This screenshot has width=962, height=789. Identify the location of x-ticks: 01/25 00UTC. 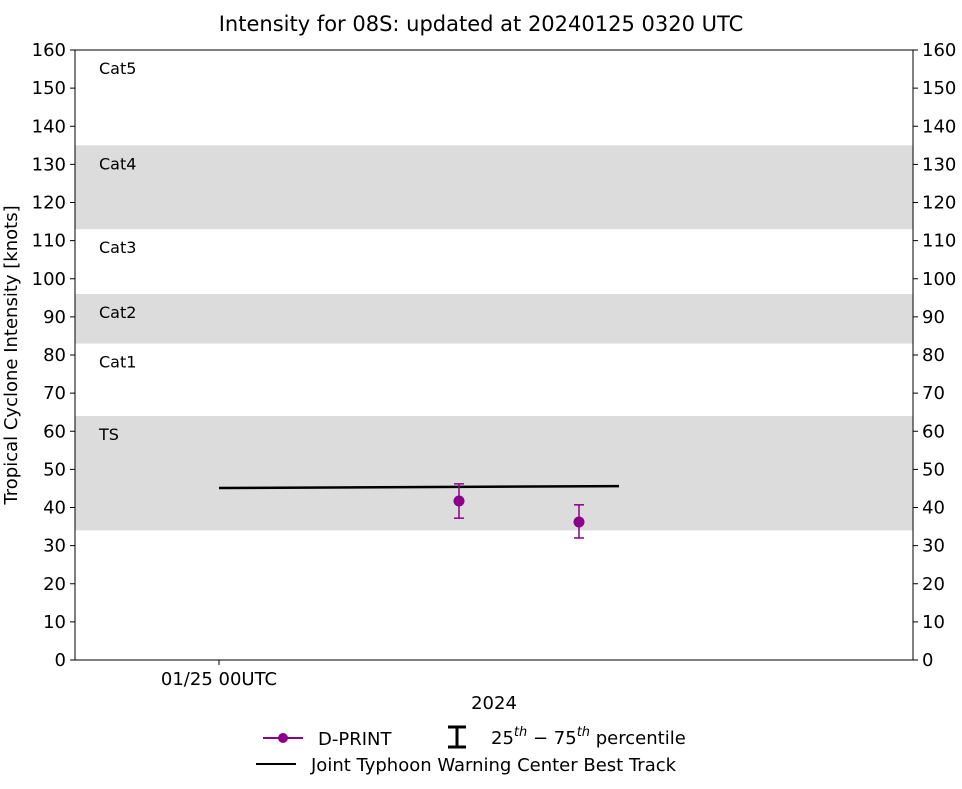
(219, 675).